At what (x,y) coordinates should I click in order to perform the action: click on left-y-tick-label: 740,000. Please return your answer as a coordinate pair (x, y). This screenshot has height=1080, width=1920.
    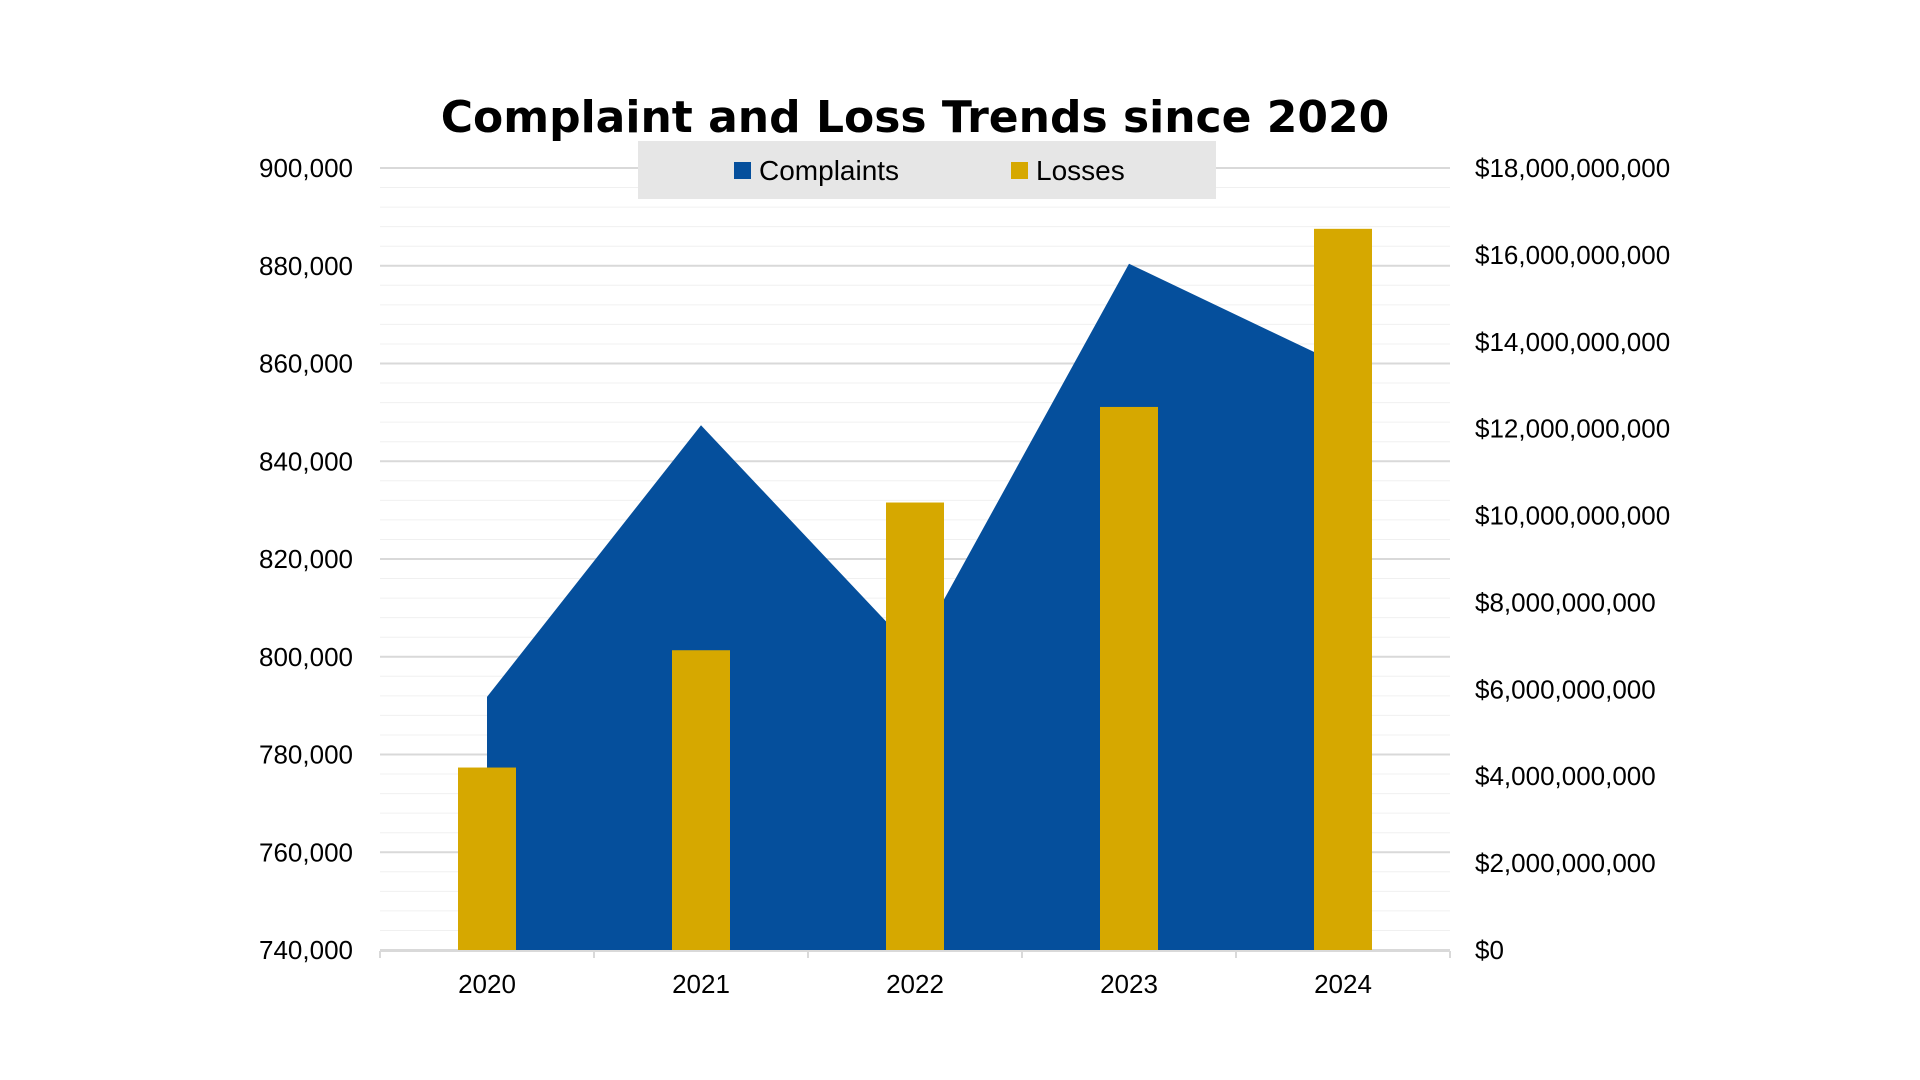
    Looking at the image, I should click on (306, 950).